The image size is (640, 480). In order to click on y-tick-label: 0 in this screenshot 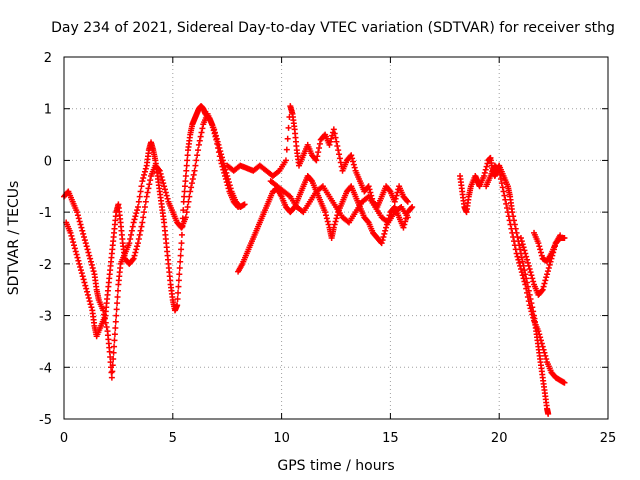, I will do `click(48, 161)`.